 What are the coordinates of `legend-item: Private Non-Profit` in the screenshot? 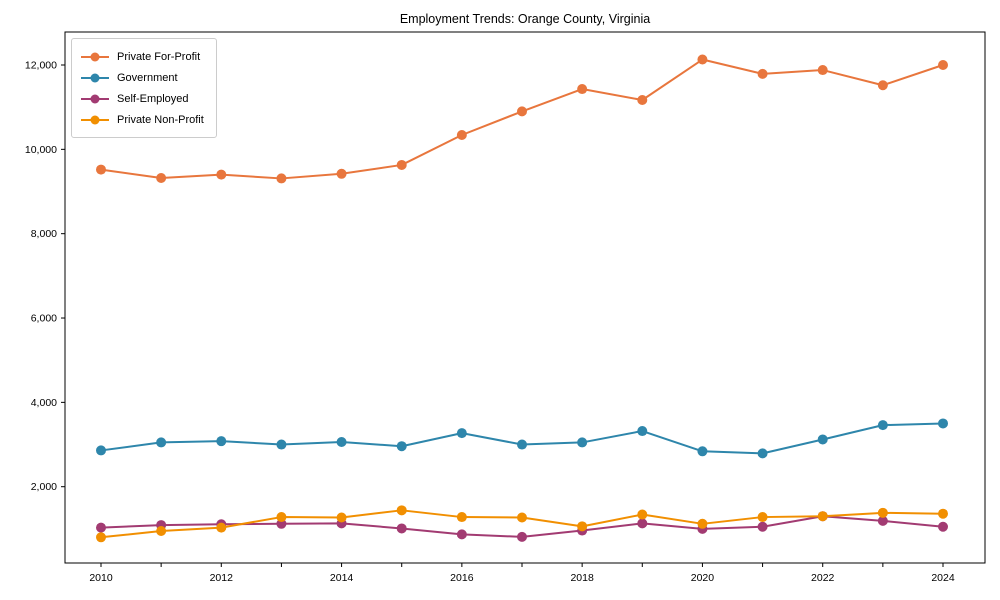 It's located at (142, 119).